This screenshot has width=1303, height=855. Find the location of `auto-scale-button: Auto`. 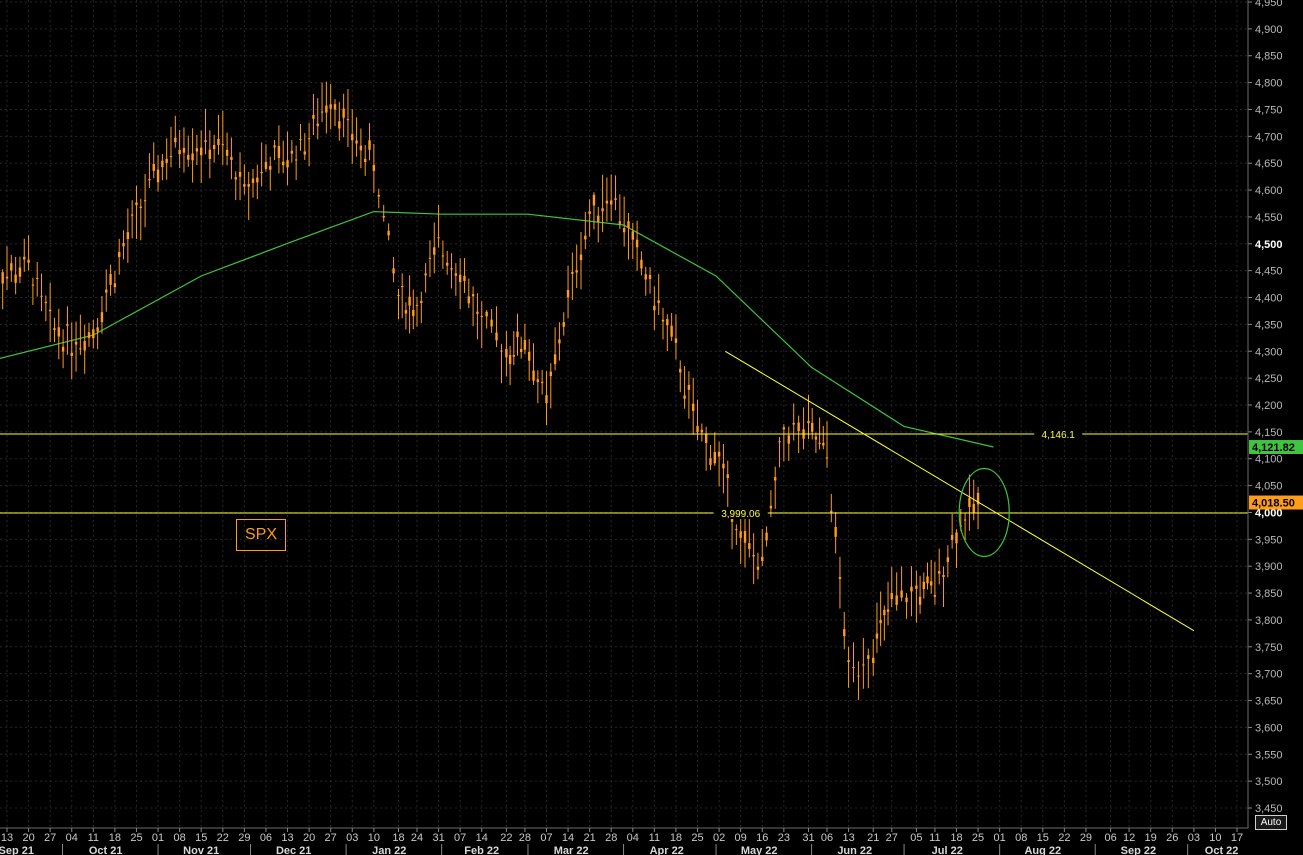

auto-scale-button: Auto is located at coordinates (1271, 822).